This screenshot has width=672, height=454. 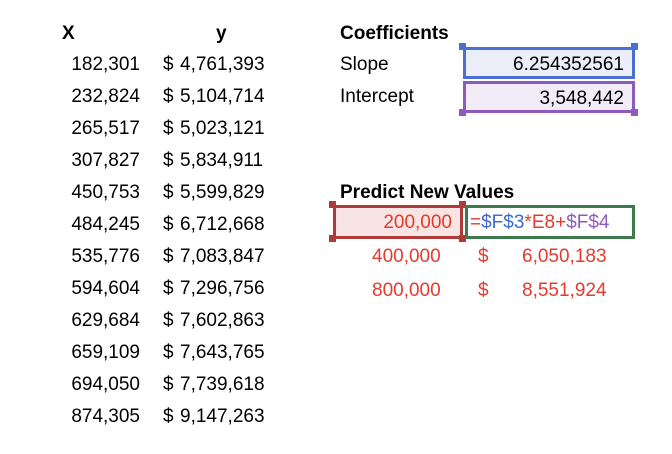 I want to click on x-value-cell: 307,827, so click(x=105, y=160).